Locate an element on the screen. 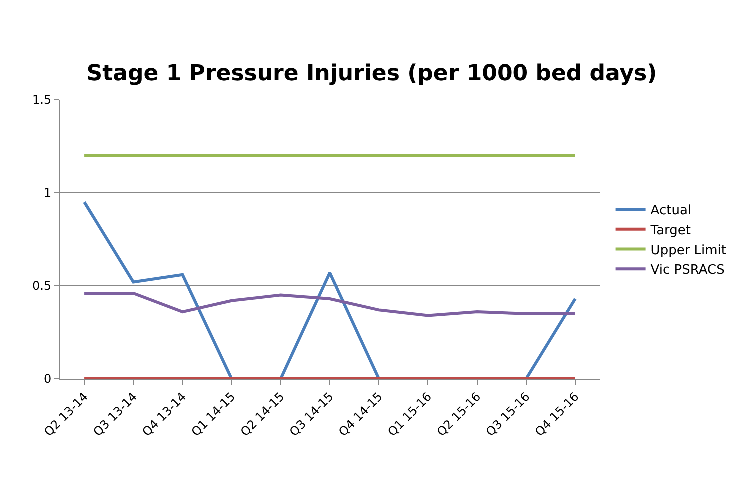 The width and height of the screenshot is (744, 484). legend-label: Vic PSRACS is located at coordinates (687, 270).